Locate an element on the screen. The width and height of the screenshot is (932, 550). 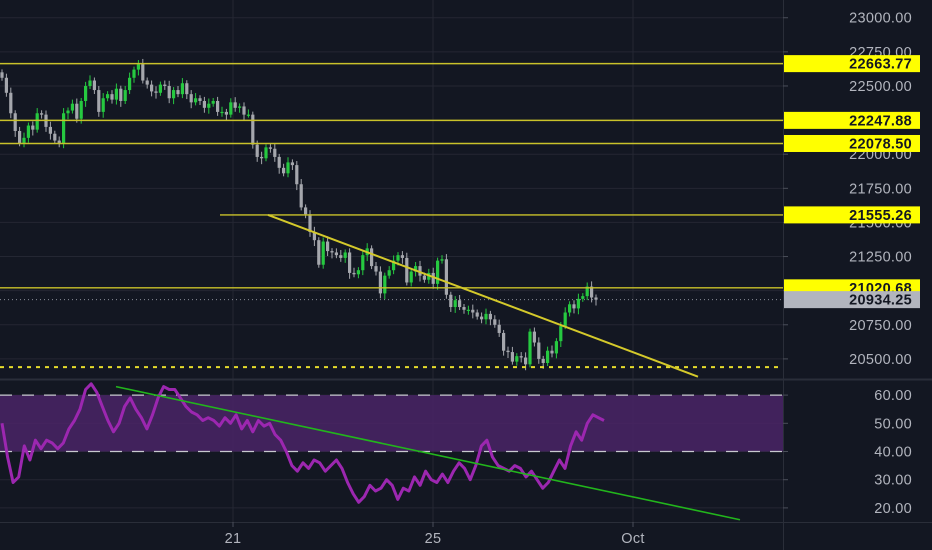
price-tick-label: 21250.00 is located at coordinates (880, 258).